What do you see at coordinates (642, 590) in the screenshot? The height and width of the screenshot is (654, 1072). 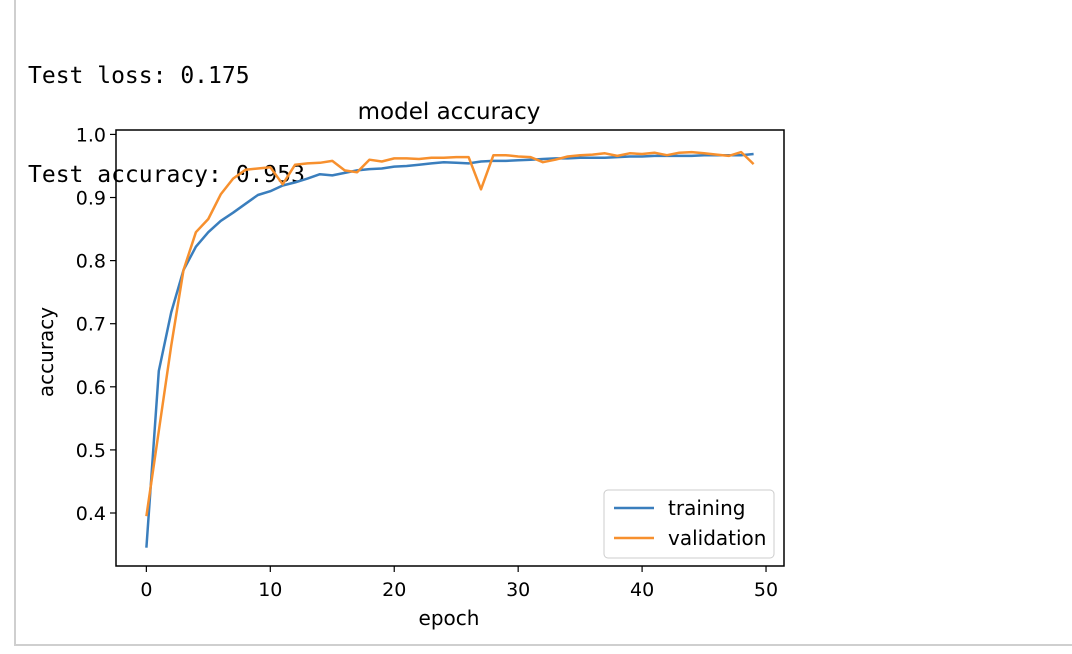 I see `x-tick-label: 40` at bounding box center [642, 590].